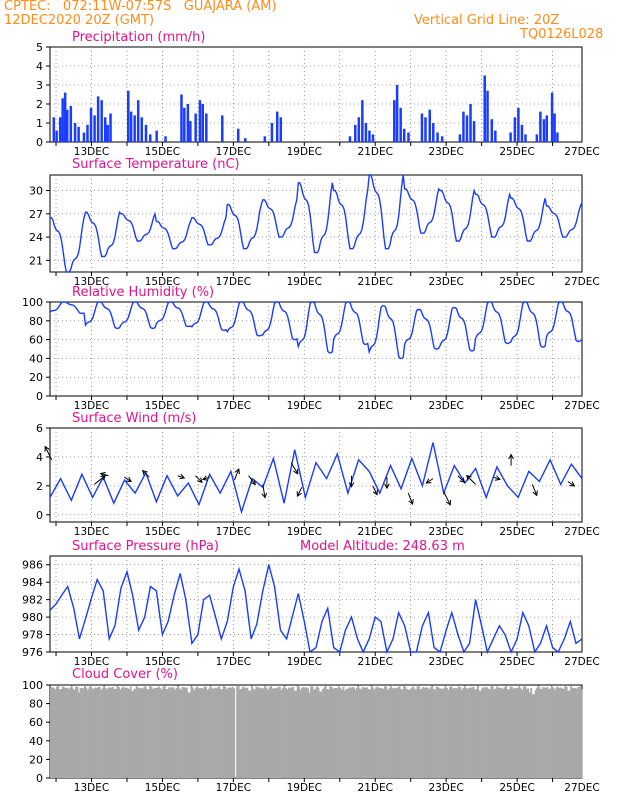 The image size is (618, 800). Describe the element at coordinates (39, 396) in the screenshot. I see `y-tick-label: 0` at that location.